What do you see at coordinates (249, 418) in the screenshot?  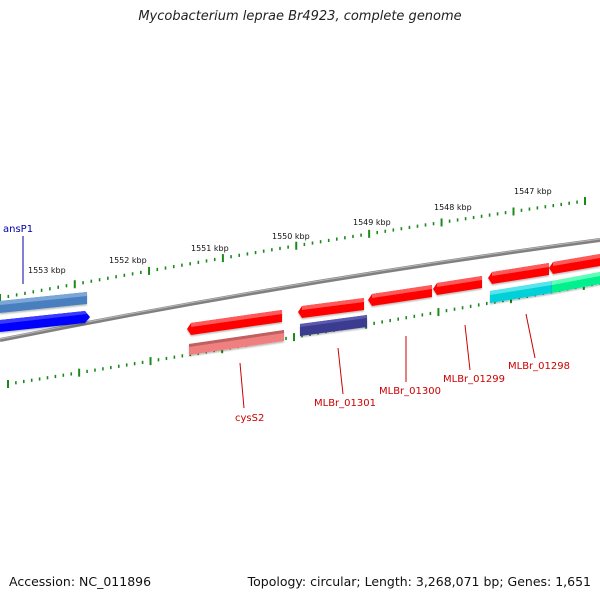 I see `gene-label-cysS2: cysS2` at bounding box center [249, 418].